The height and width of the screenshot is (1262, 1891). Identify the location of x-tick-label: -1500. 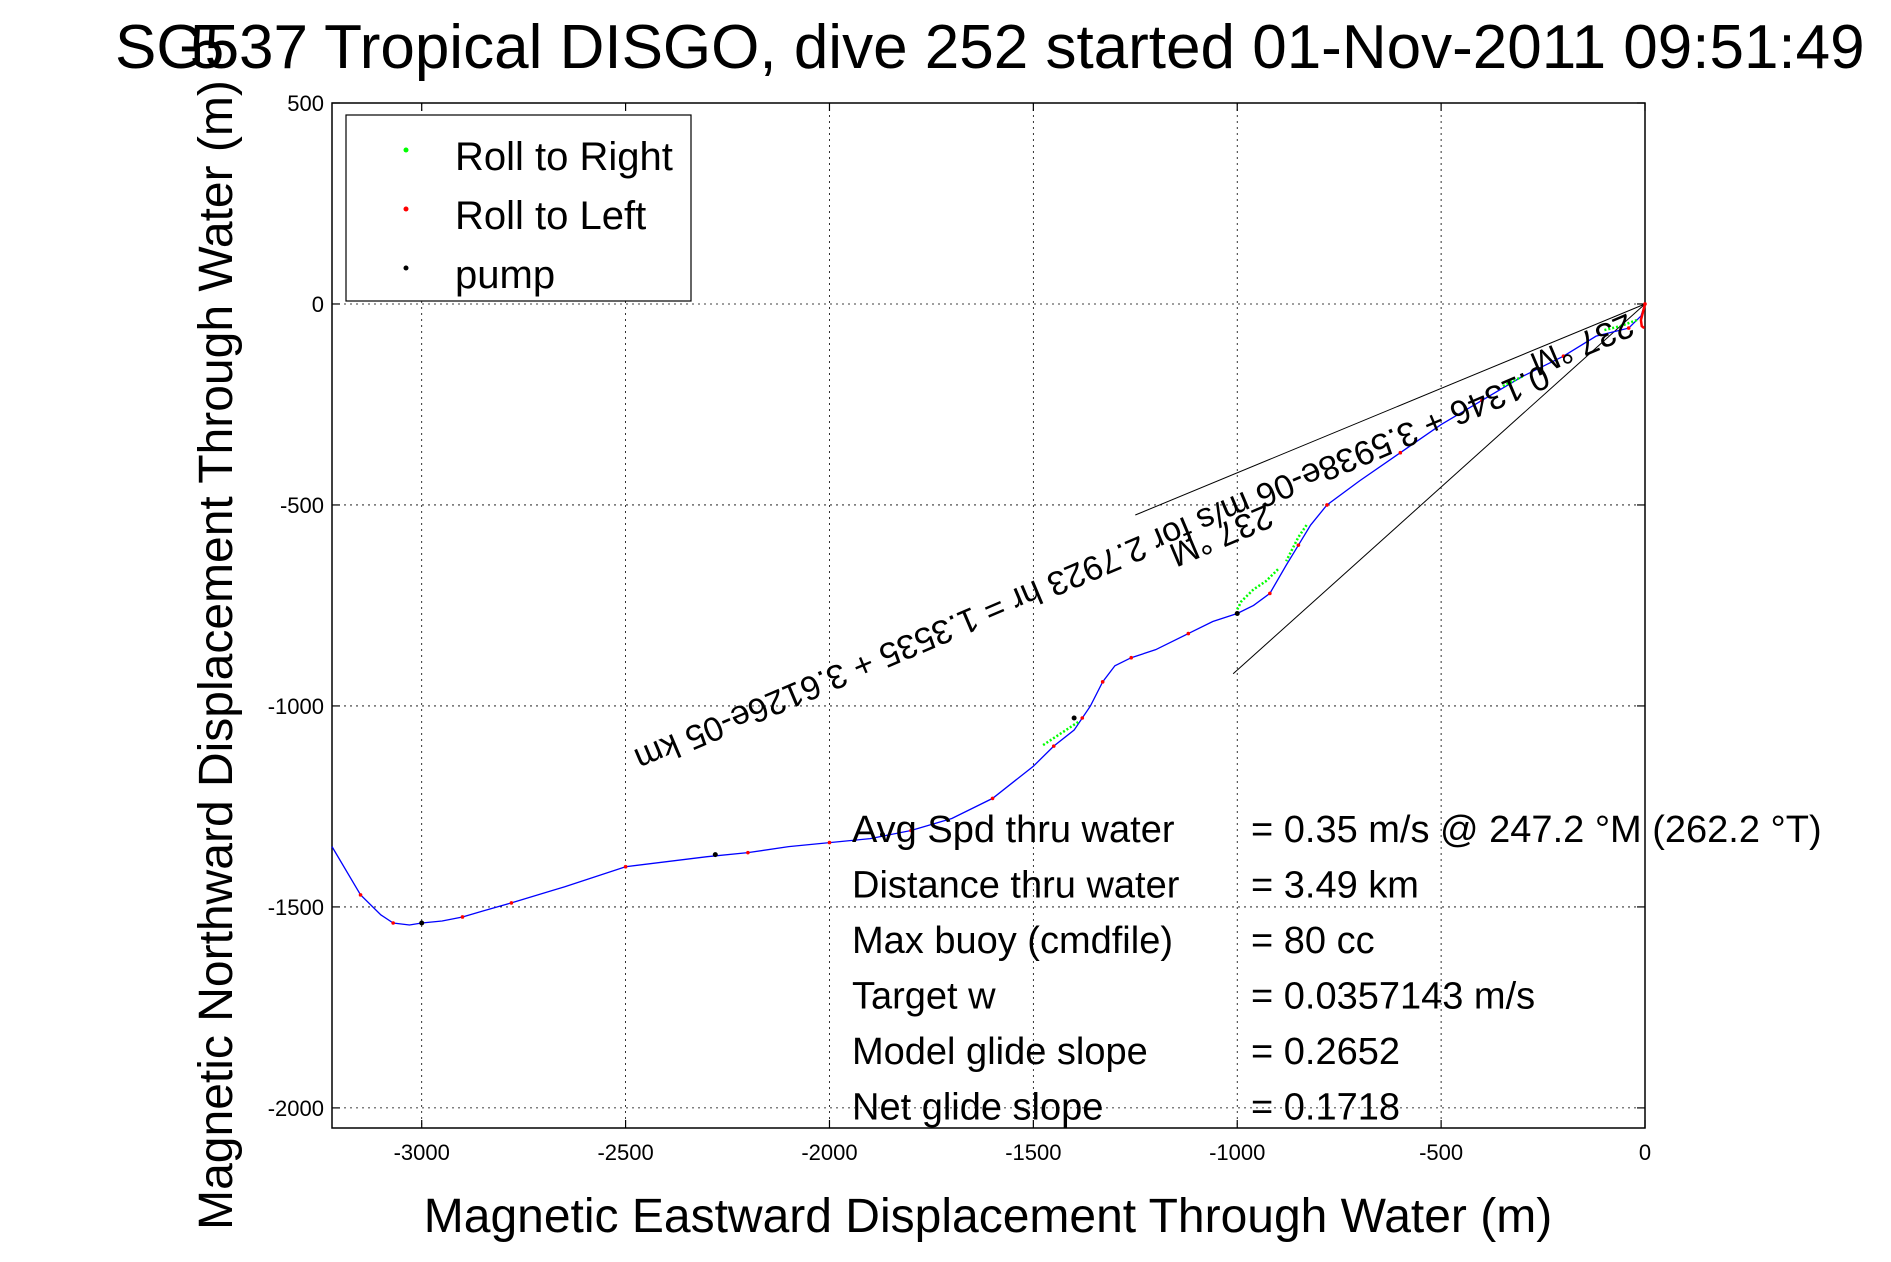
(1033, 1152).